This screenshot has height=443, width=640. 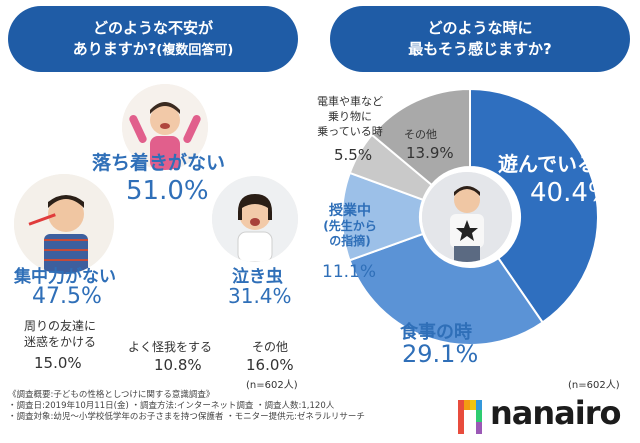 What do you see at coordinates (65, 277) in the screenshot?
I see `label-unfocused: 集中力がない` at bounding box center [65, 277].